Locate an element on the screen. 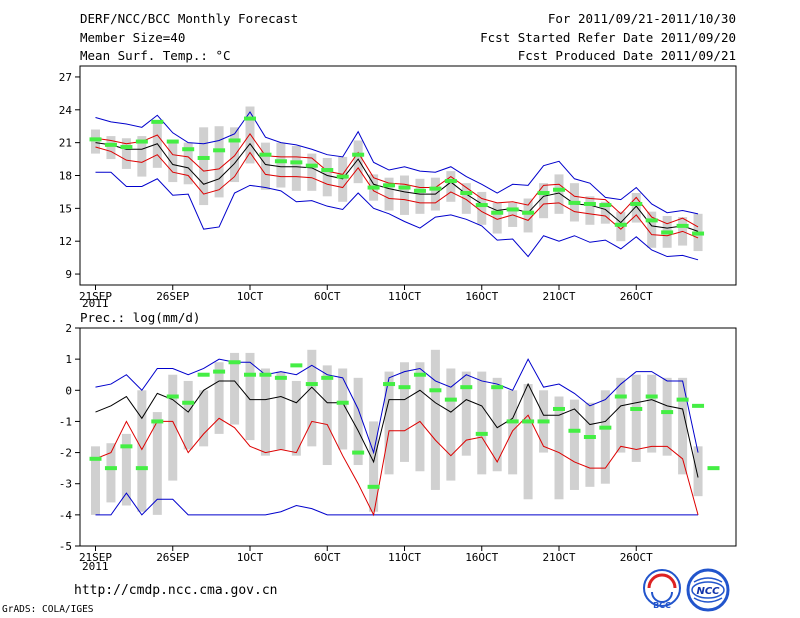 The width and height of the screenshot is (800, 618). precip-x-tick-label: 21OCT is located at coordinates (558, 557).